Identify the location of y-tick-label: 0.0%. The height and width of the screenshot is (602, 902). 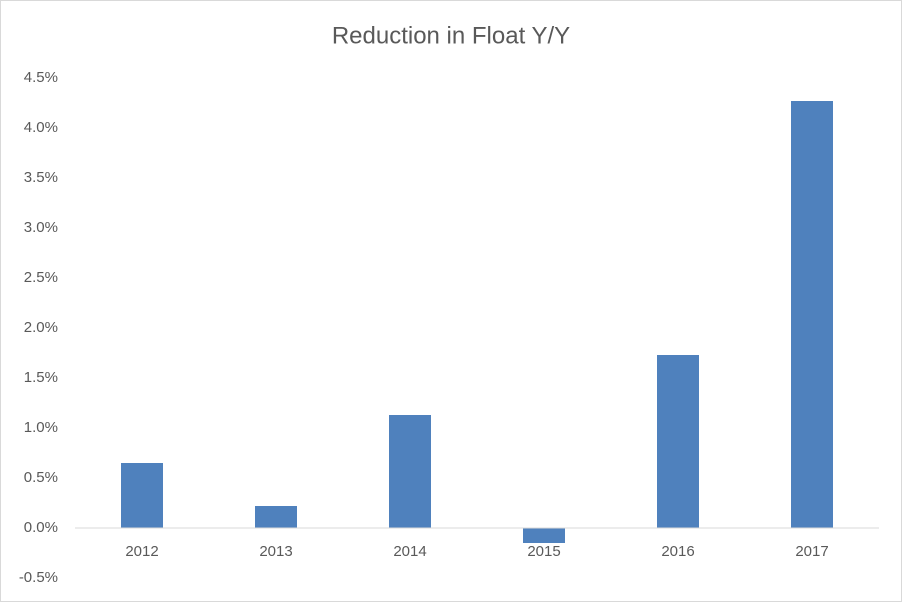
(41, 527).